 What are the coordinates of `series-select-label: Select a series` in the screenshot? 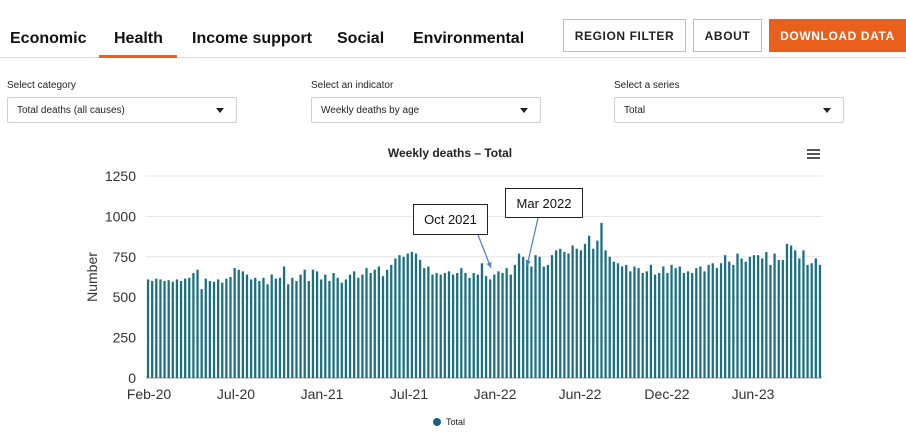 It's located at (647, 85).